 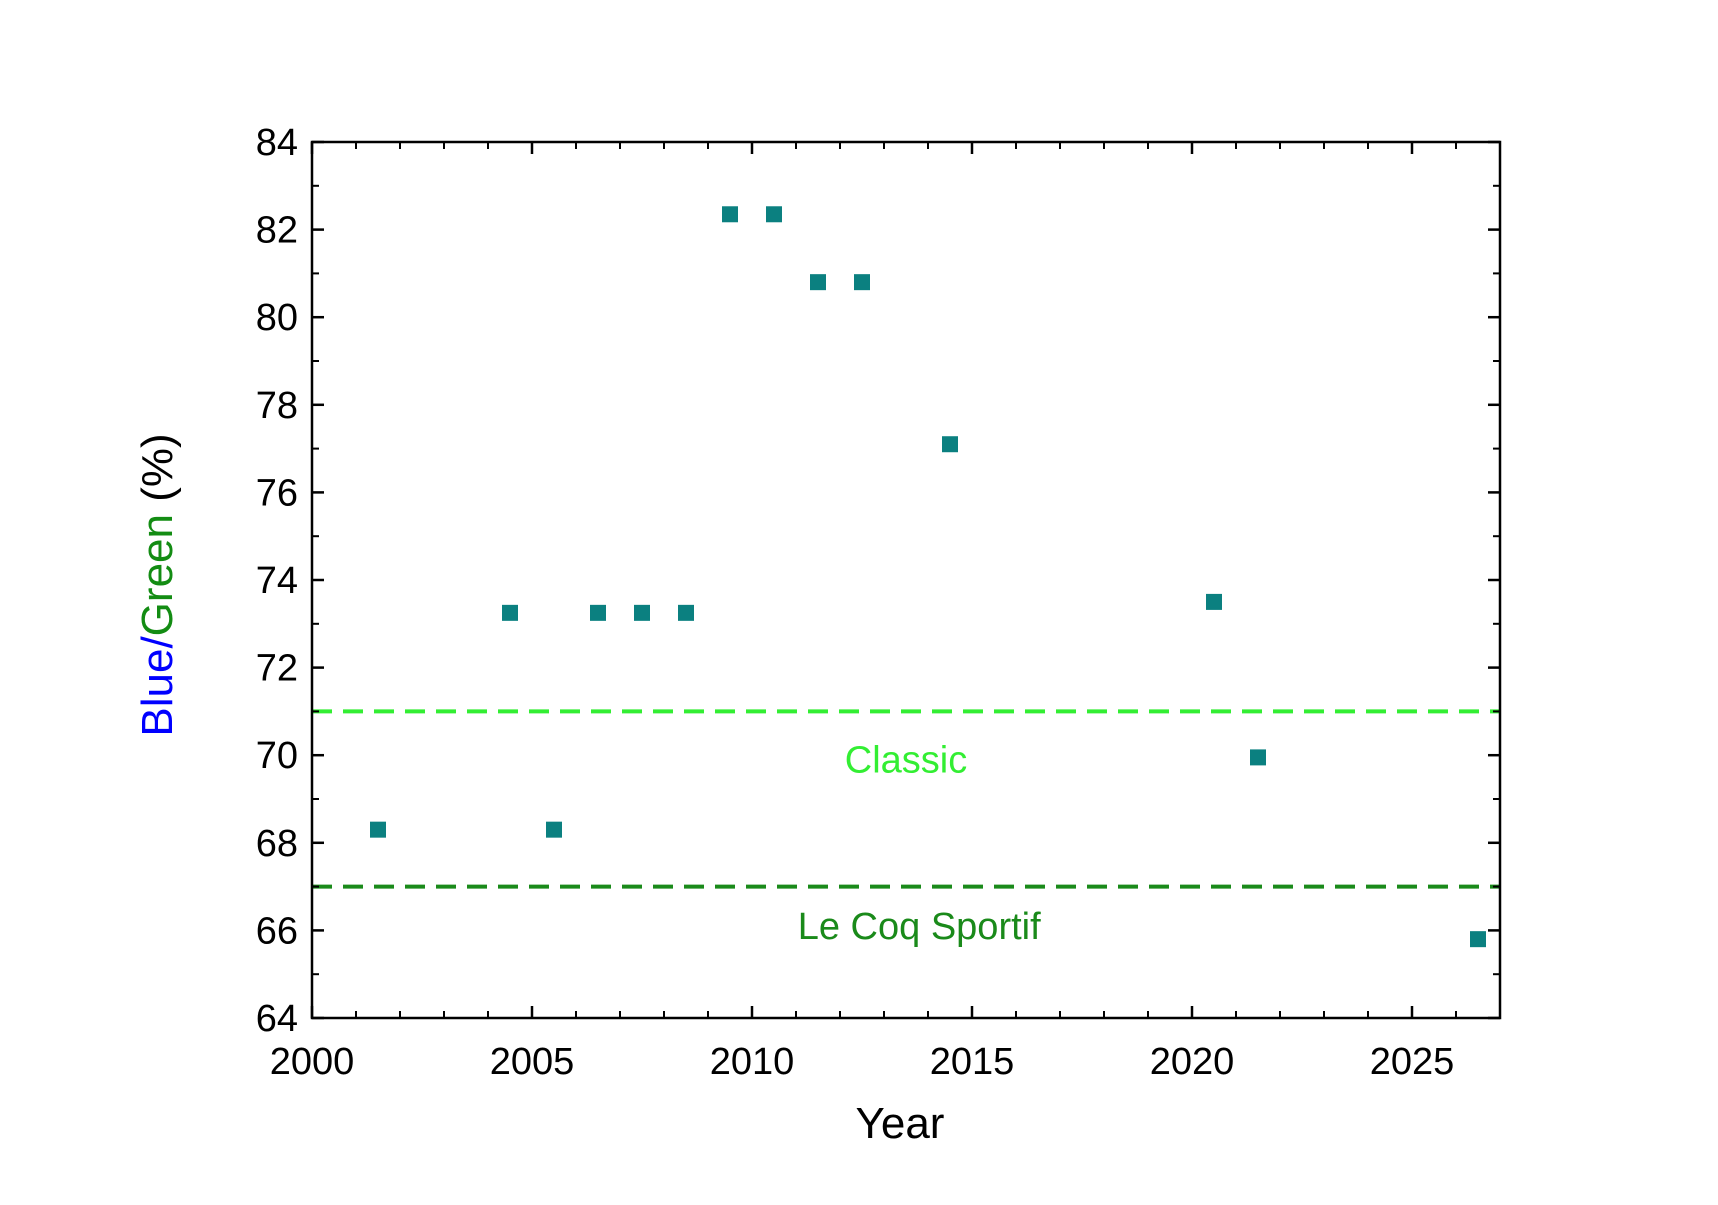 I want to click on y-tick-label: 72, so click(x=277, y=669).